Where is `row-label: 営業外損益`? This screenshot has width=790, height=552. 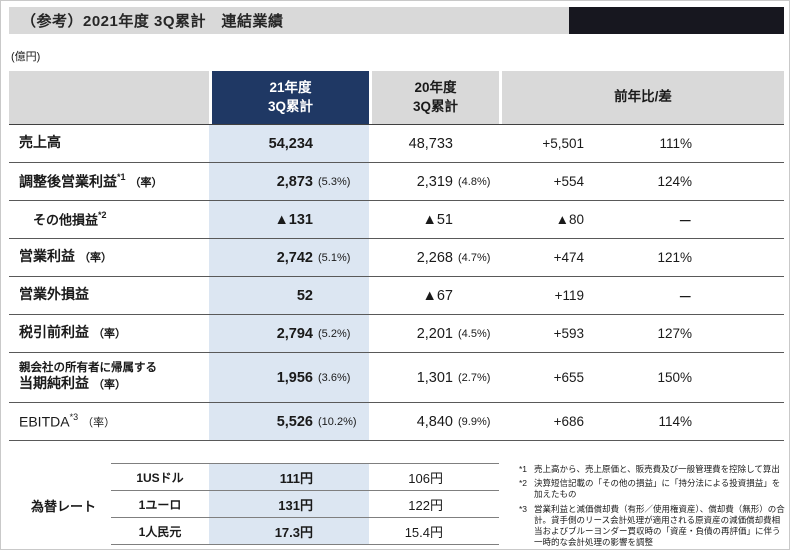 row-label: 営業外損益 is located at coordinates (54, 294).